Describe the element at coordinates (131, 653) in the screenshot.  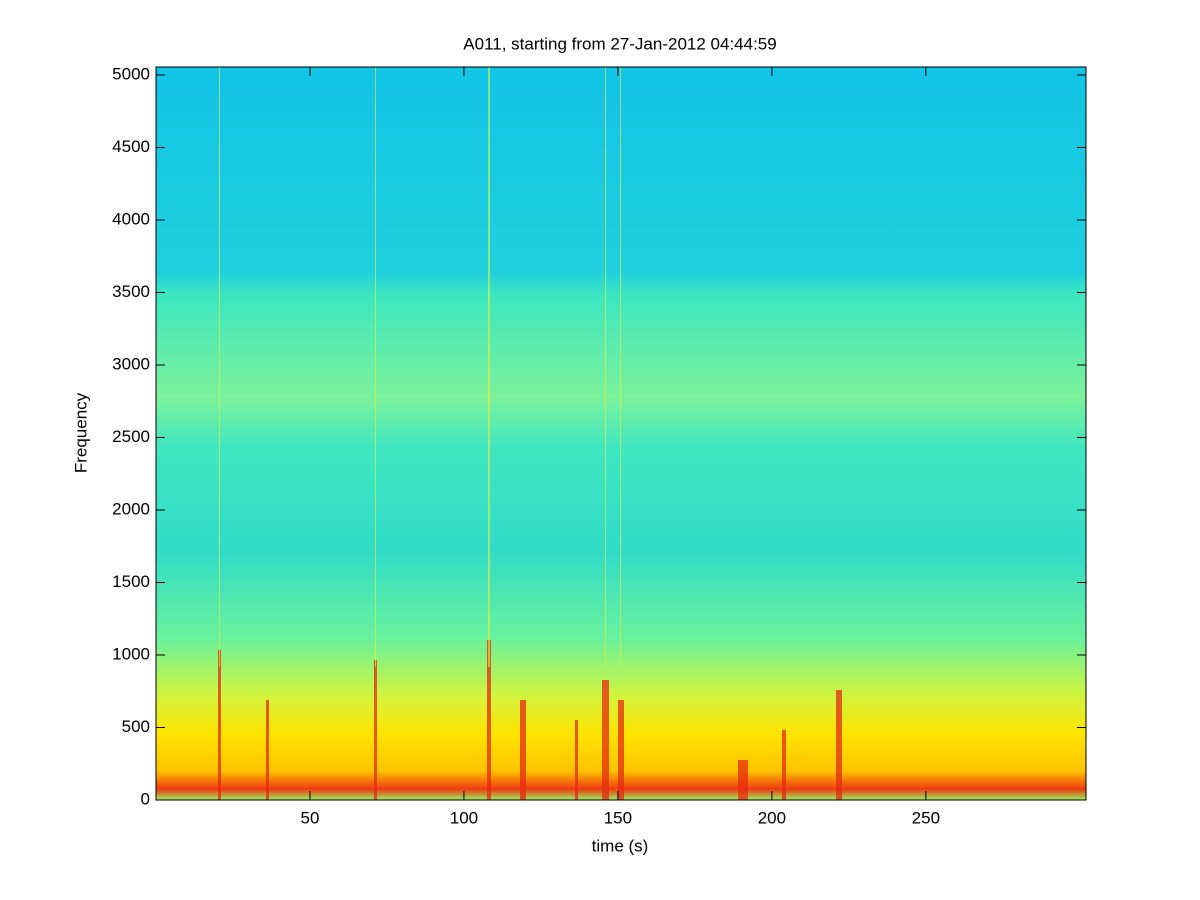
I see `y-tick-label: 1000` at that location.